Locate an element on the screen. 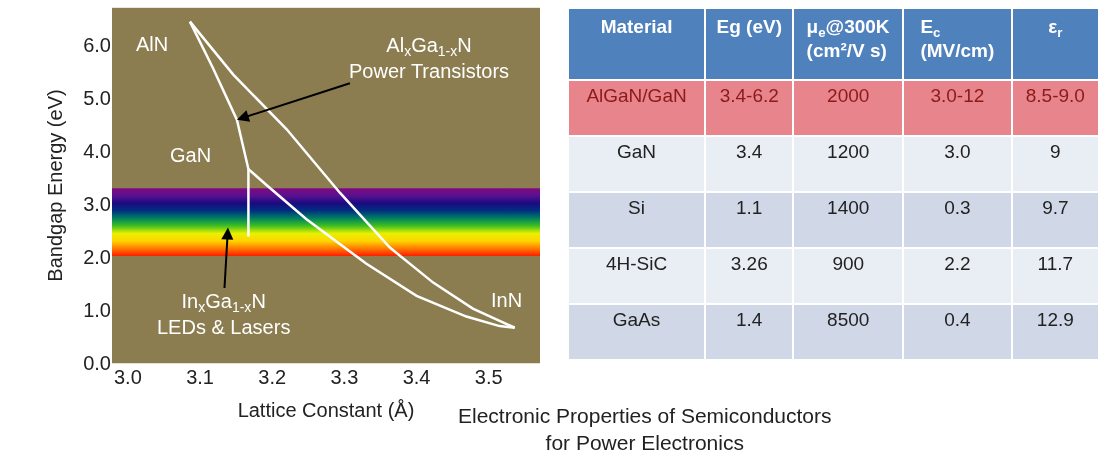  y-tick-label: 2.0 is located at coordinates (97, 257).